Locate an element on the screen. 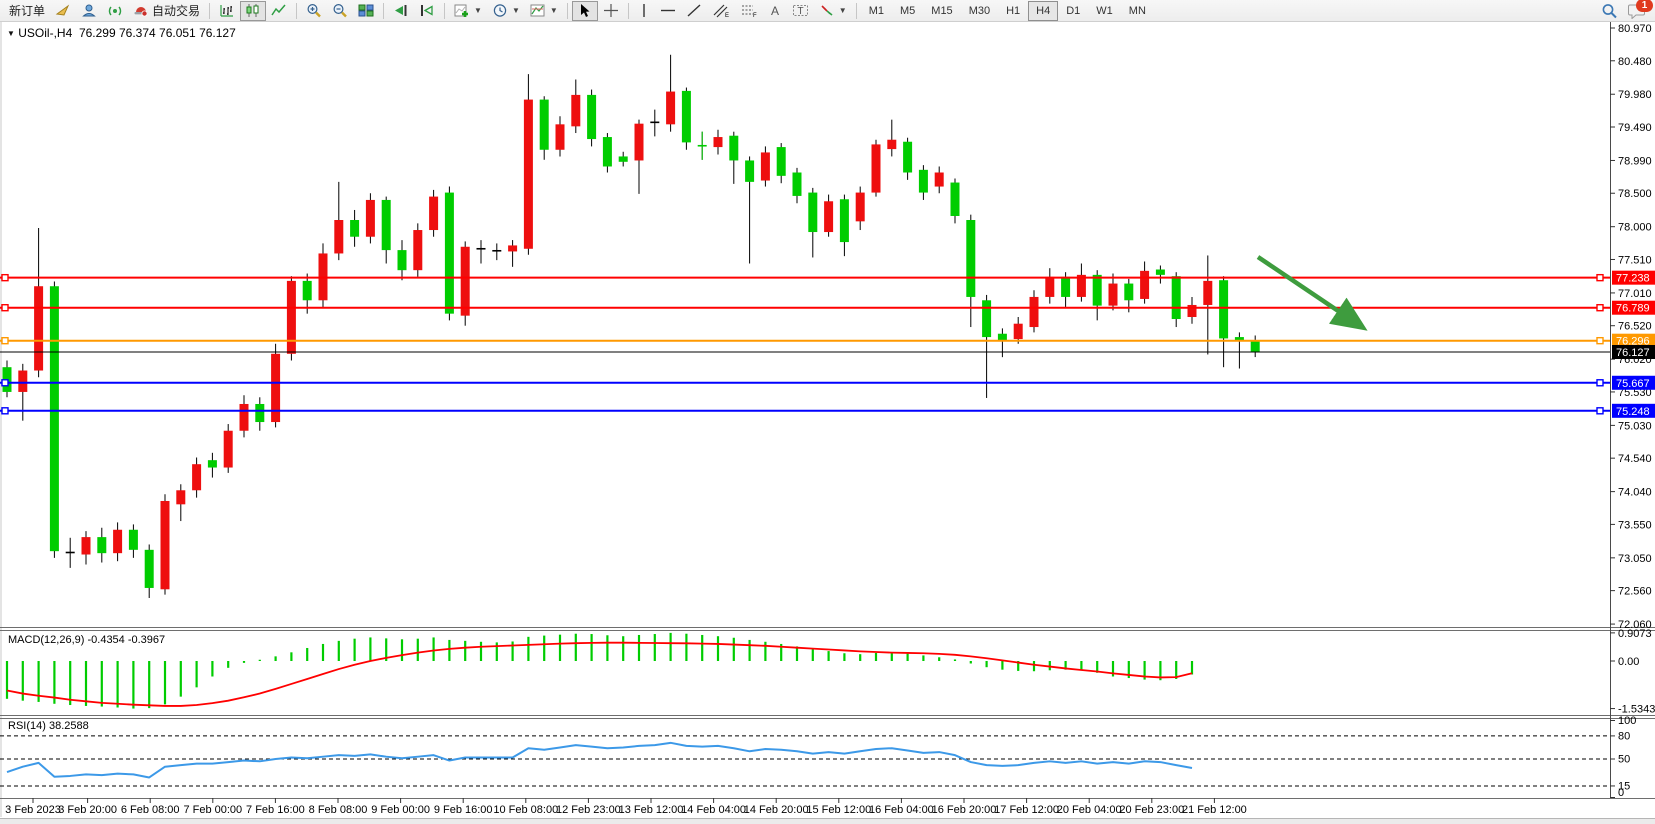  text-label-tool-button: T is located at coordinates (800, 11).